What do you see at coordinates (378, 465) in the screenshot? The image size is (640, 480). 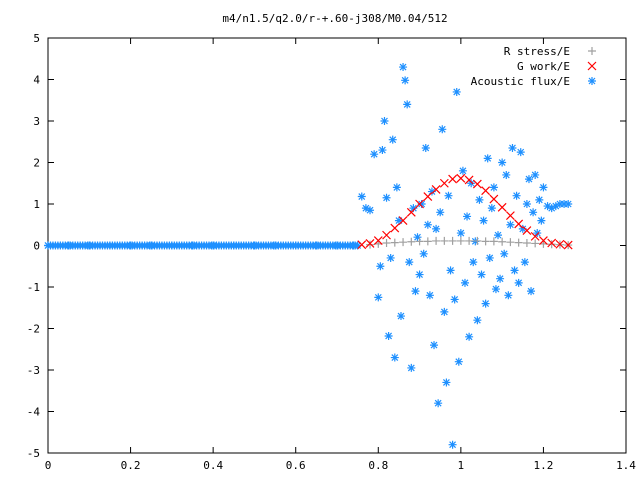 I see `x-tick-label: 0.8` at bounding box center [378, 465].